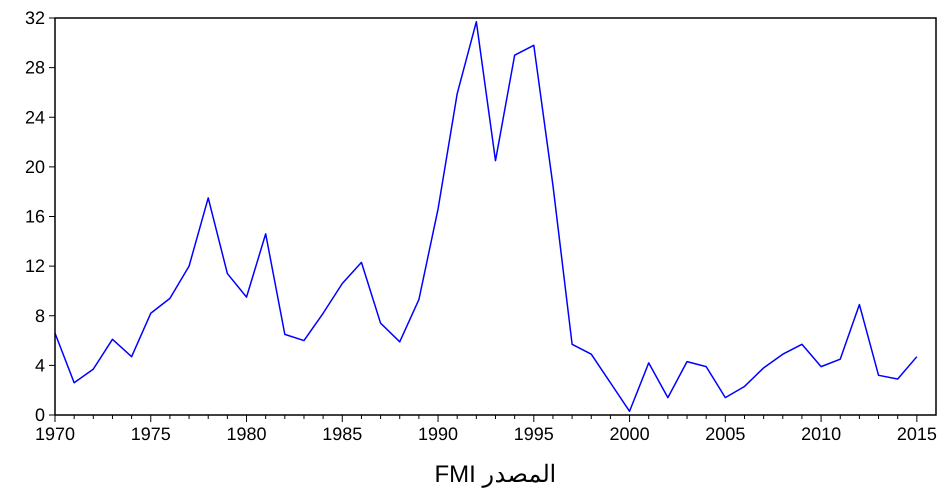 This screenshot has height=495, width=949. Describe the element at coordinates (630, 434) in the screenshot. I see `x-tick-label: 2000` at that location.